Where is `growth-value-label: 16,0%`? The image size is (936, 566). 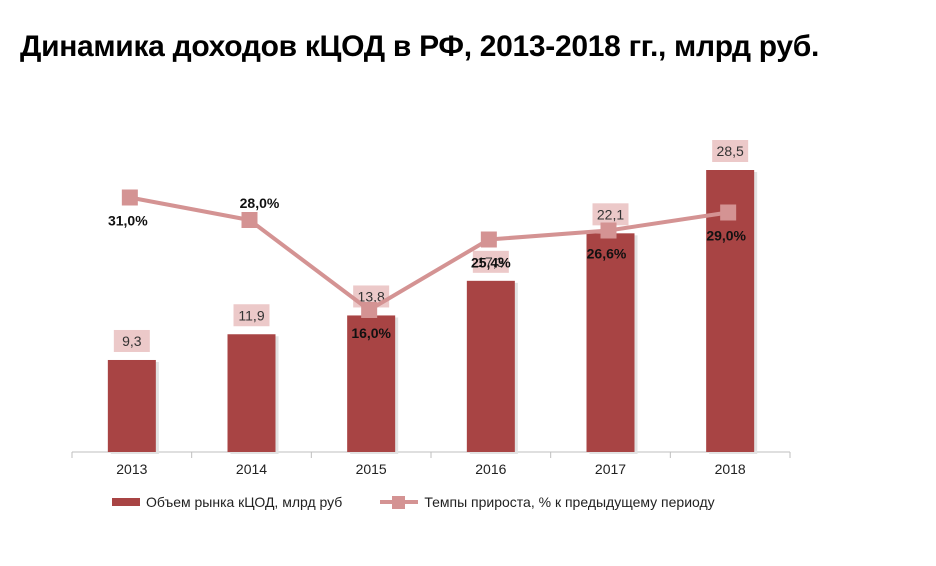
growth-value-label: 16,0% is located at coordinates (371, 333).